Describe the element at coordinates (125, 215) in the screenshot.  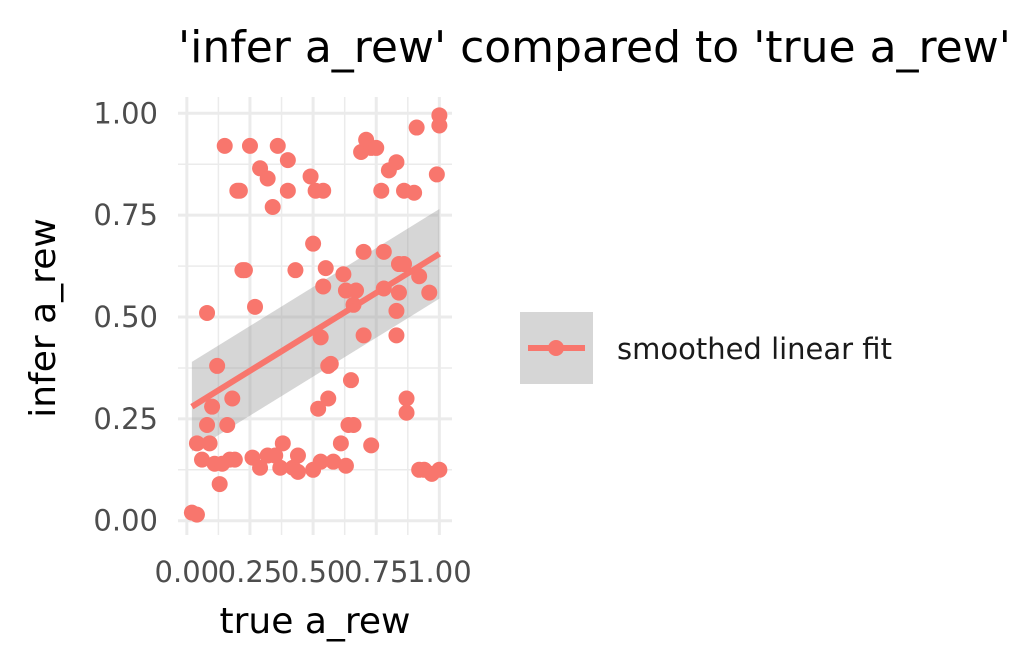
I see `y-tick-label: 0.75` at that location.